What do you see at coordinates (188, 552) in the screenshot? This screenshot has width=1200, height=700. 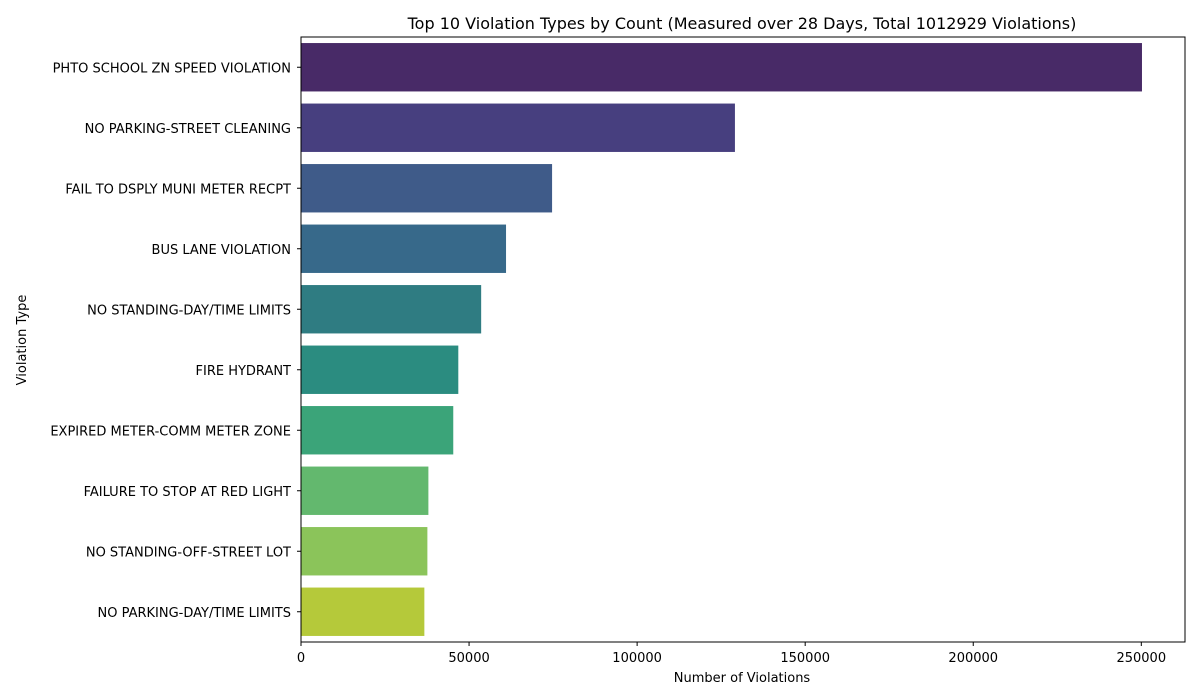 I see `y-tick-label: NO STANDING-OFF-STREET LOT` at bounding box center [188, 552].